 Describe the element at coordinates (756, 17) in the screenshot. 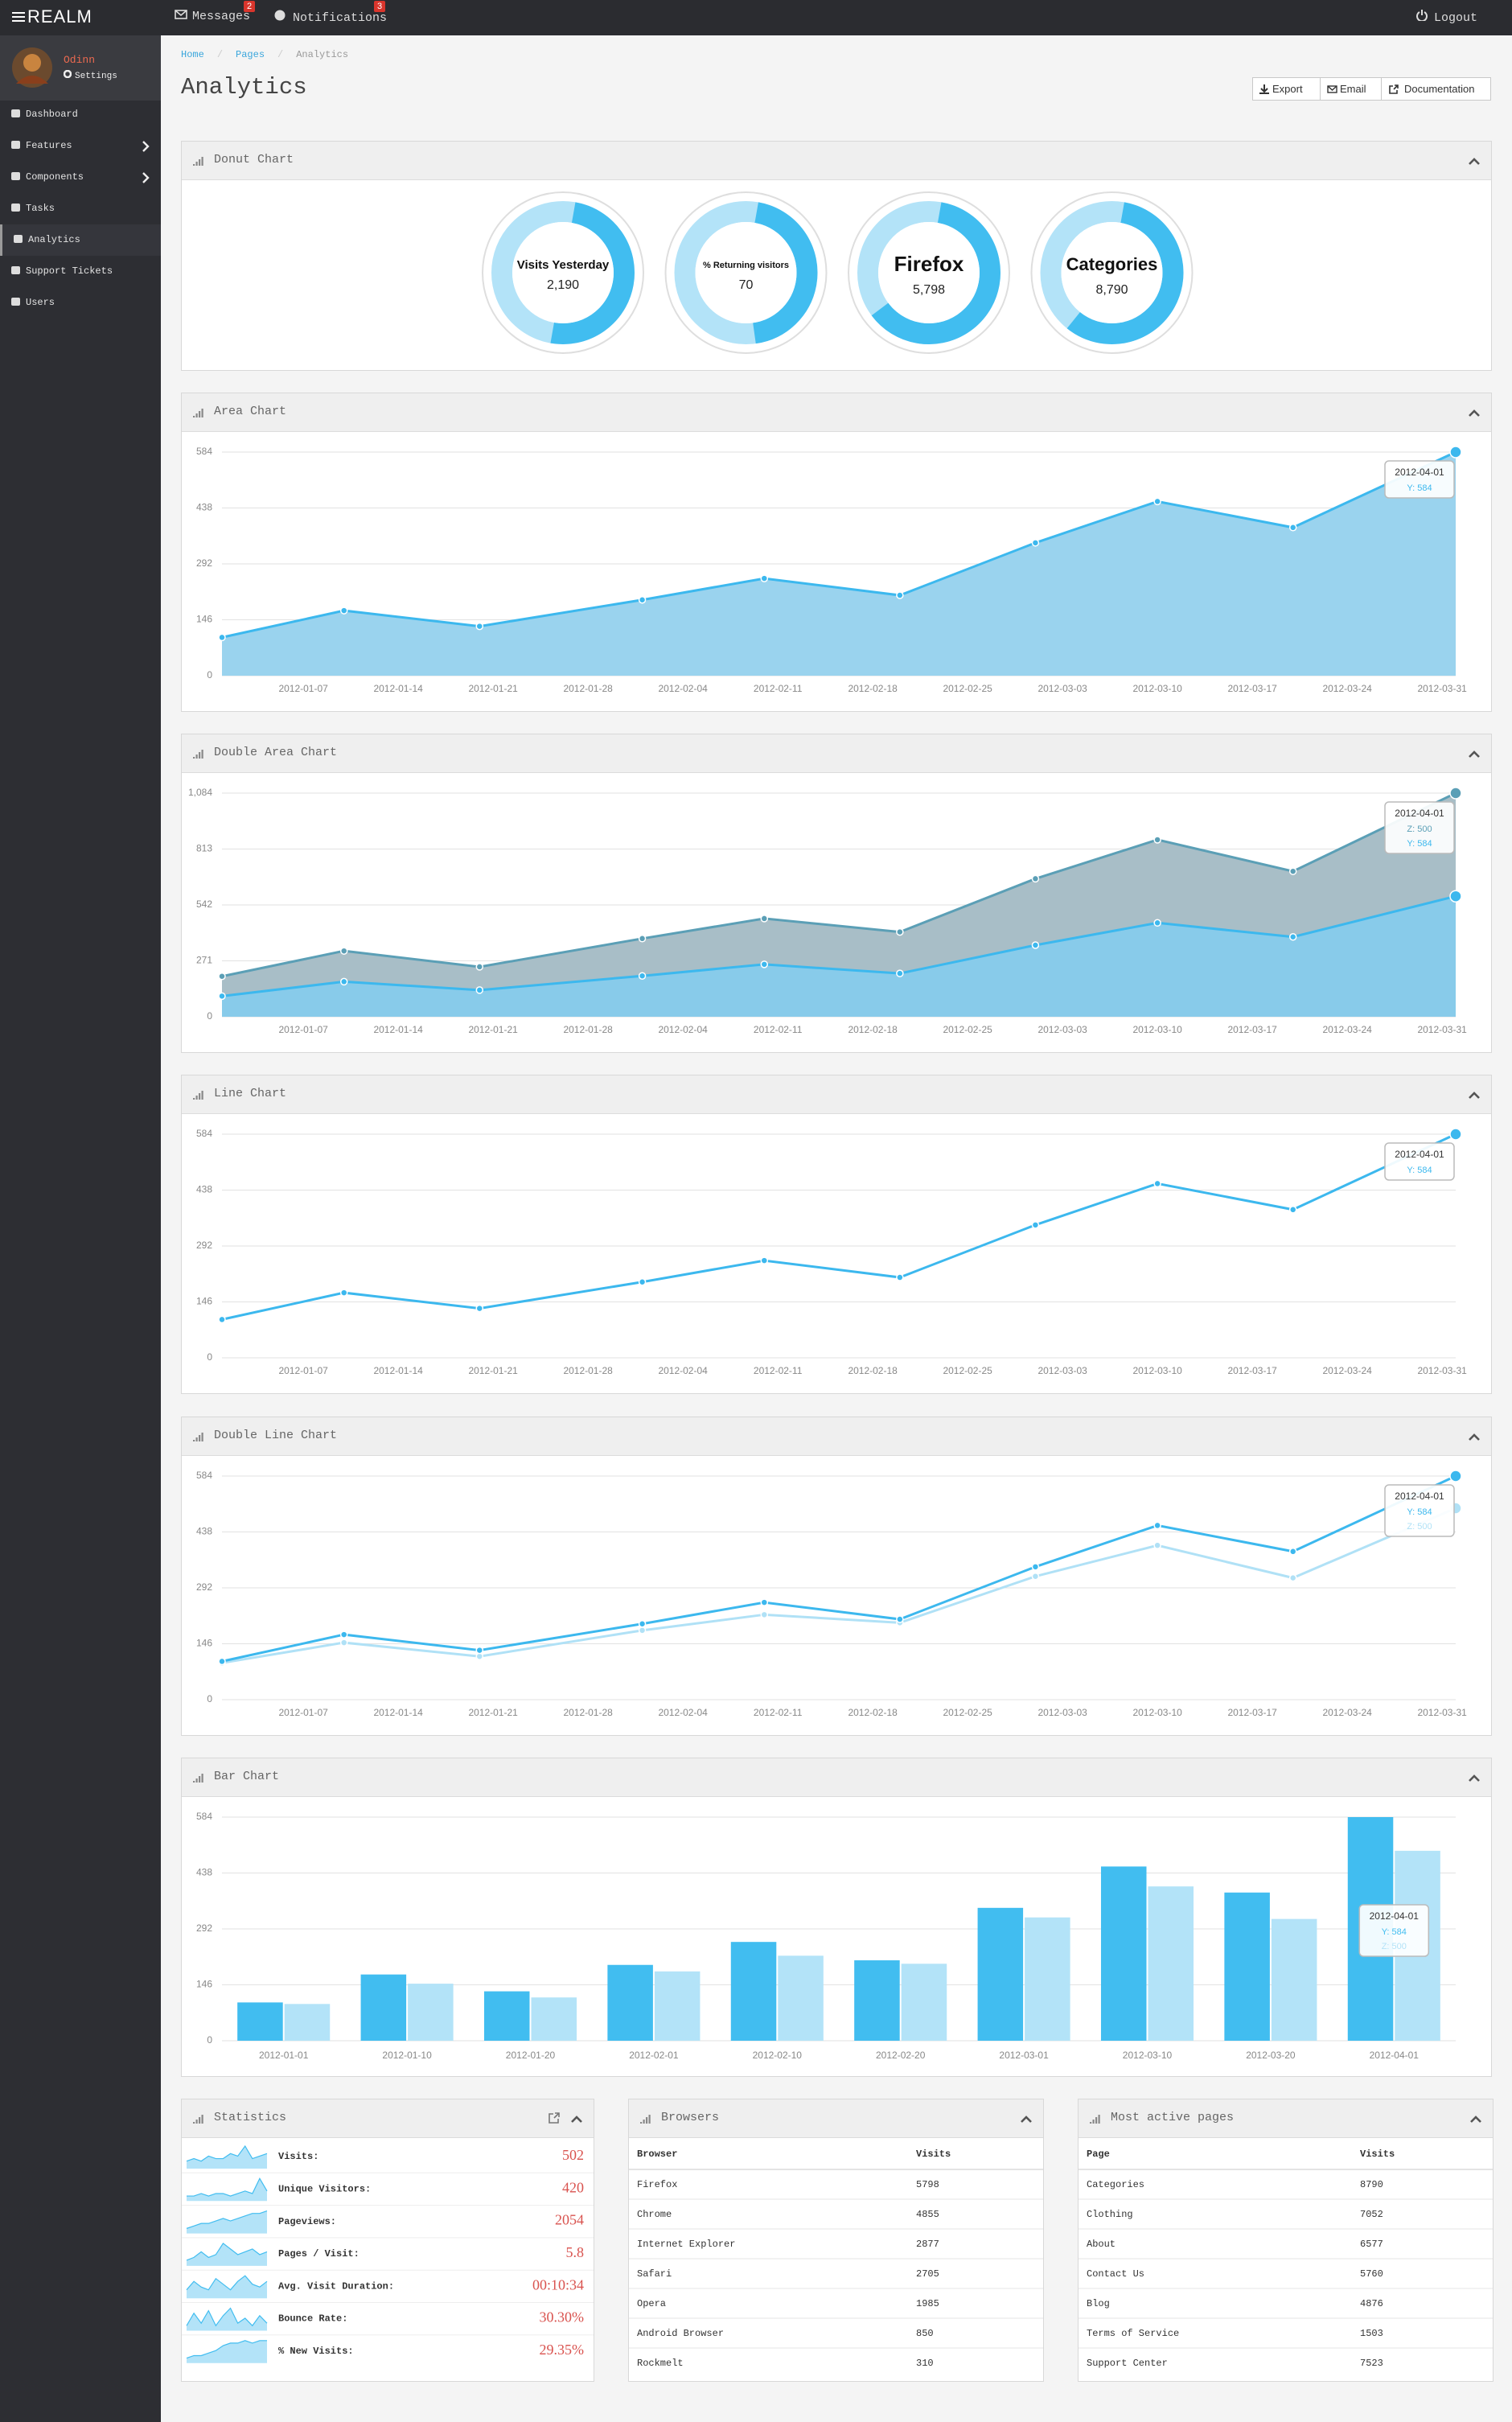

I see `topbar: REALM Messages 2 Notifications 3 Logout` at that location.